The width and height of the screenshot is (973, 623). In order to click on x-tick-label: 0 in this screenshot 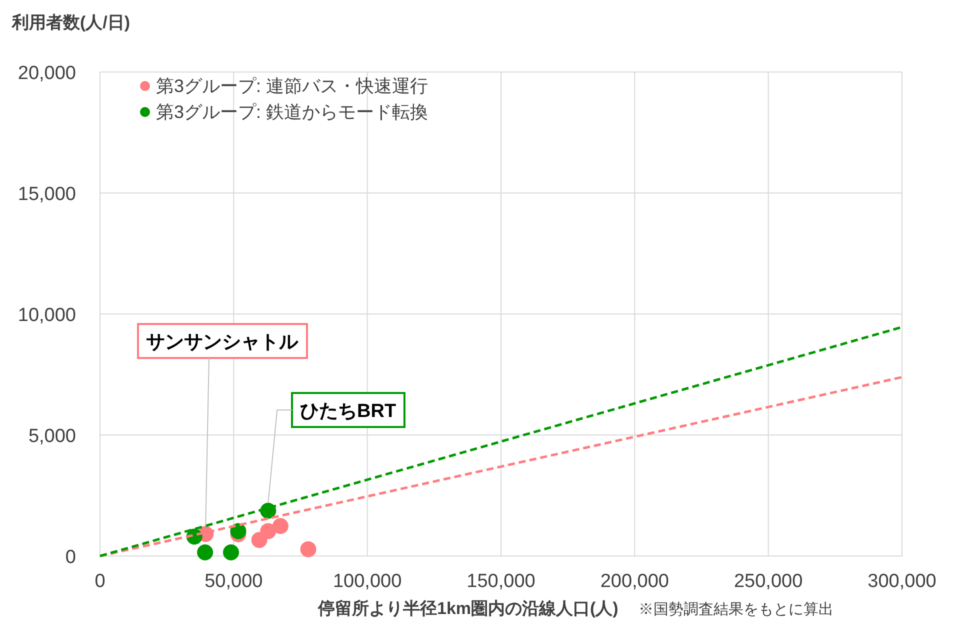, I will do `click(100, 581)`.